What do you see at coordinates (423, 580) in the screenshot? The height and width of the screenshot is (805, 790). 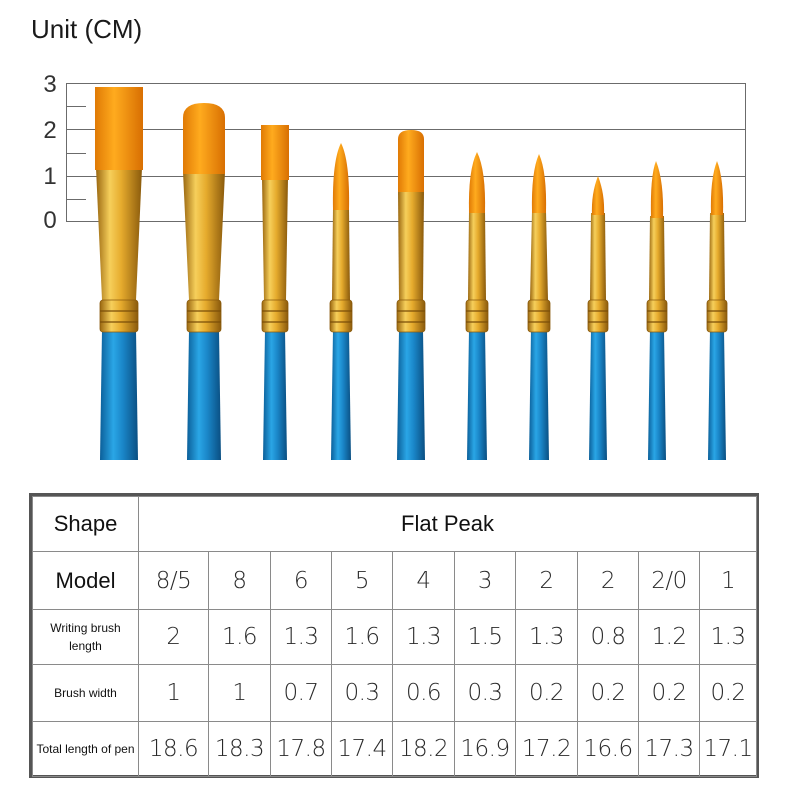 I see `model-cell: 4` at bounding box center [423, 580].